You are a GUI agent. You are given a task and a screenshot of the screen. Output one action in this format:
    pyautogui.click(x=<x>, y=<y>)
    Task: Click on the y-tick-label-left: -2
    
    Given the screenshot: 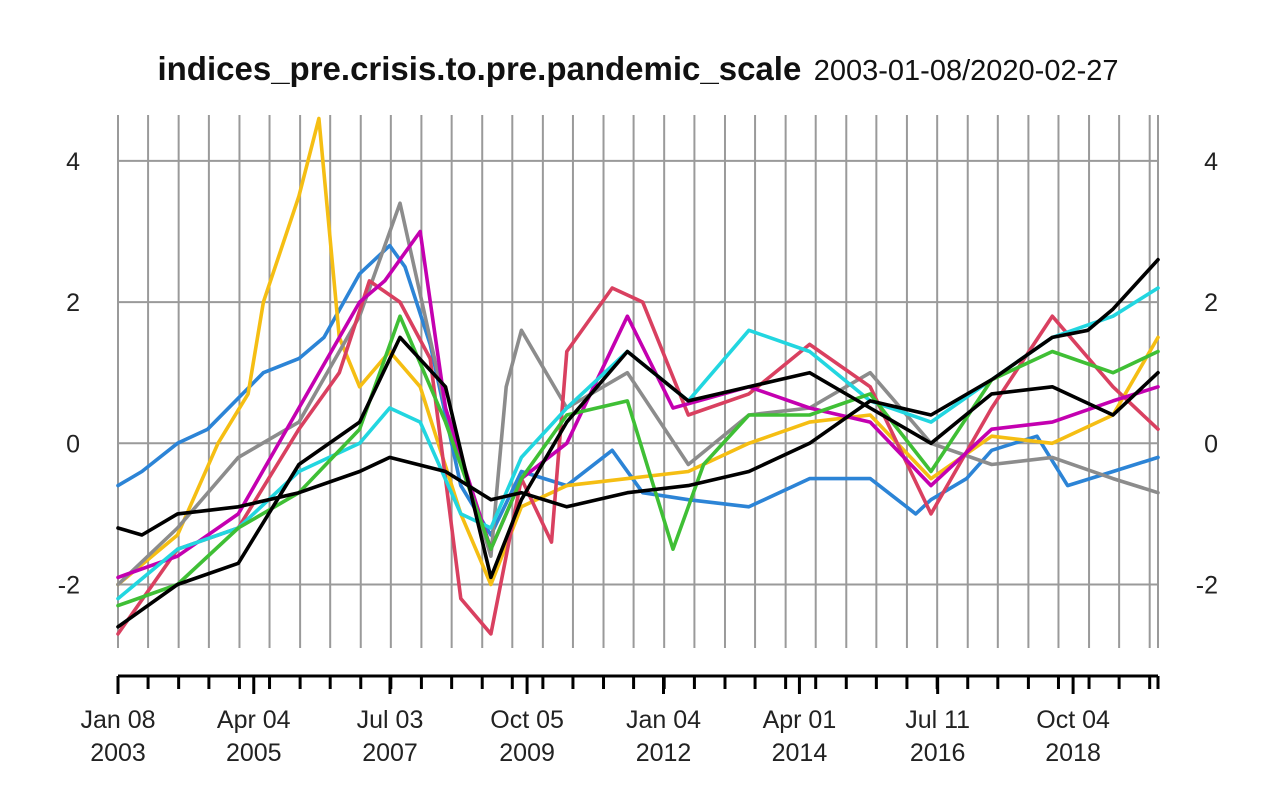 What is the action you would take?
    pyautogui.click(x=69, y=585)
    